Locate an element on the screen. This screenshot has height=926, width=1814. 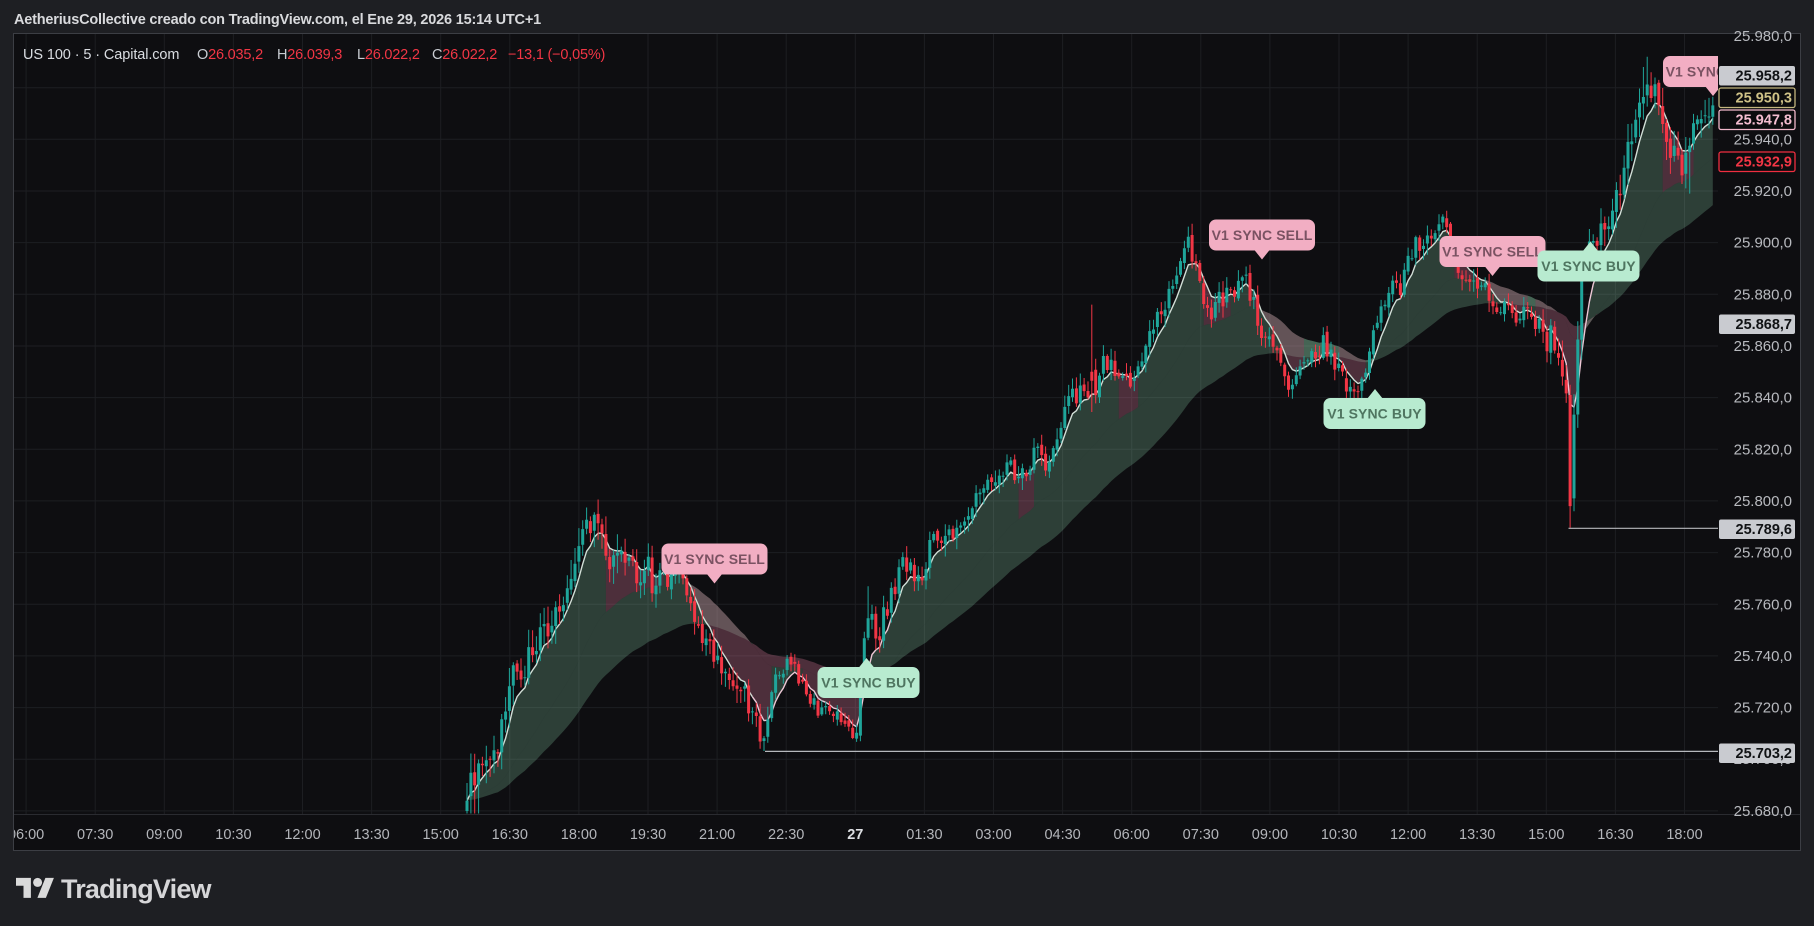
svg-text: 01:30 is located at coordinates (924, 835).